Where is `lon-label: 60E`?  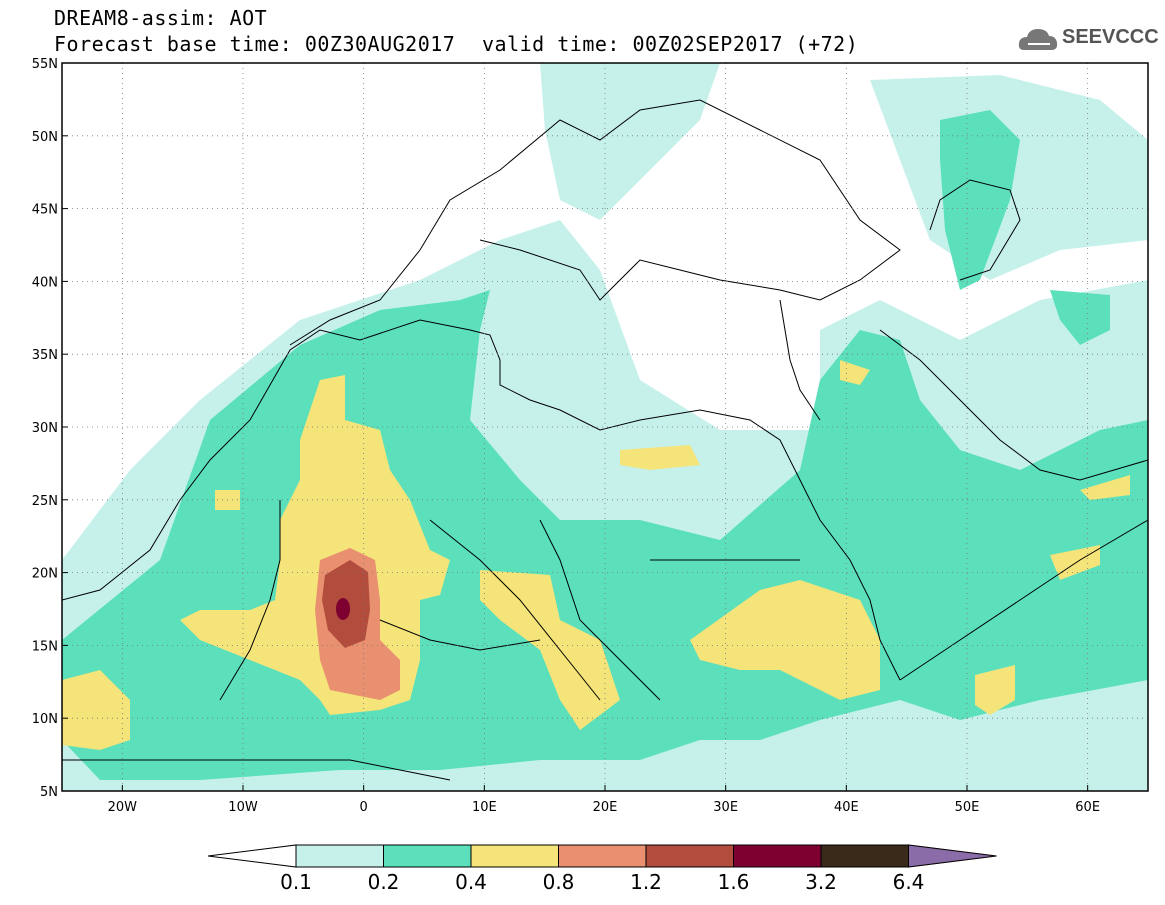 lon-label: 60E is located at coordinates (1087, 807).